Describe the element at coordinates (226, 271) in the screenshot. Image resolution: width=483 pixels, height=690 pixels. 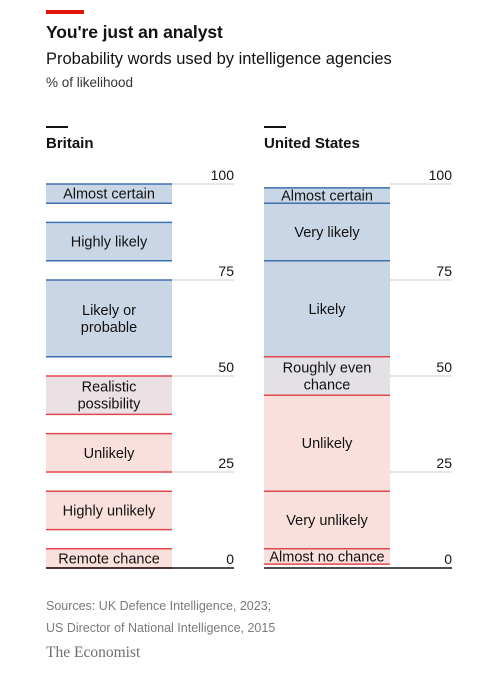
I see `tick-label-britain-75: 75` at that location.